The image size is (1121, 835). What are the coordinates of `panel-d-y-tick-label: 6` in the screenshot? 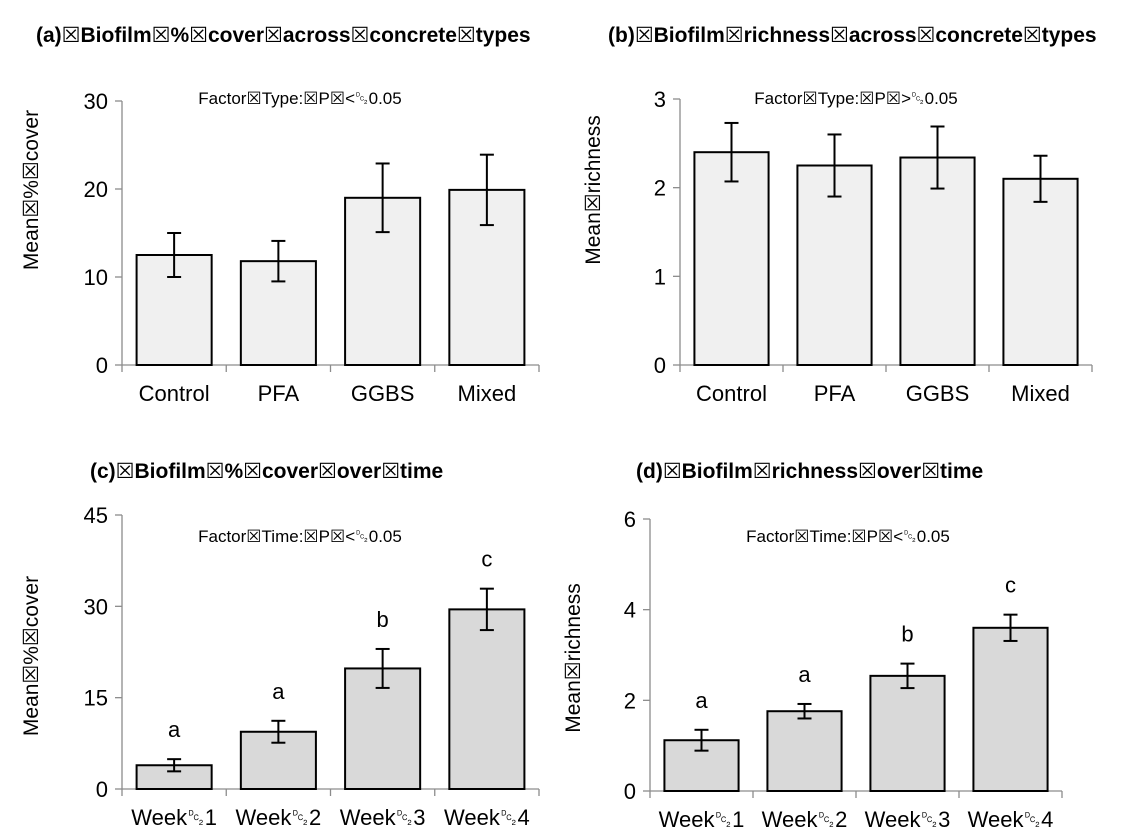 It's located at (630, 519).